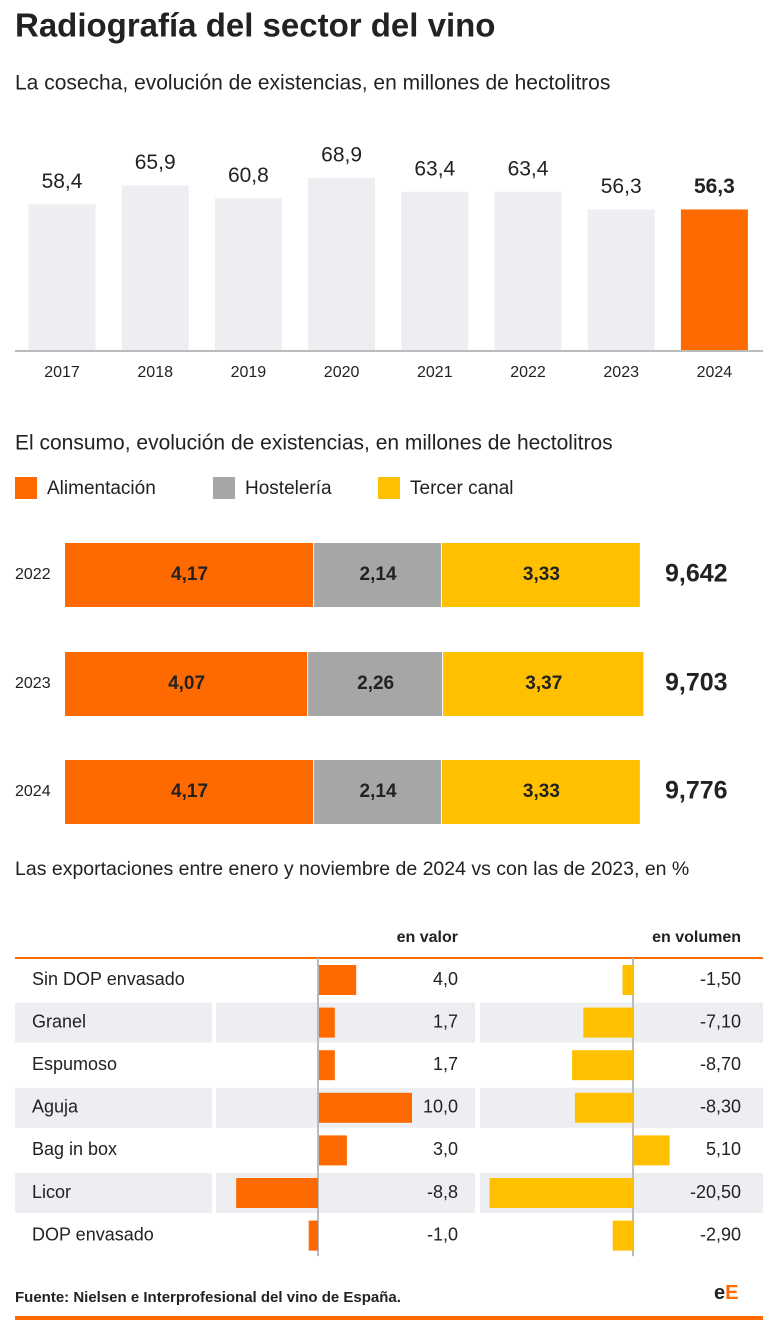 This screenshot has height=1340, width=770. I want to click on row-label: DOP envasado, so click(93, 1234).